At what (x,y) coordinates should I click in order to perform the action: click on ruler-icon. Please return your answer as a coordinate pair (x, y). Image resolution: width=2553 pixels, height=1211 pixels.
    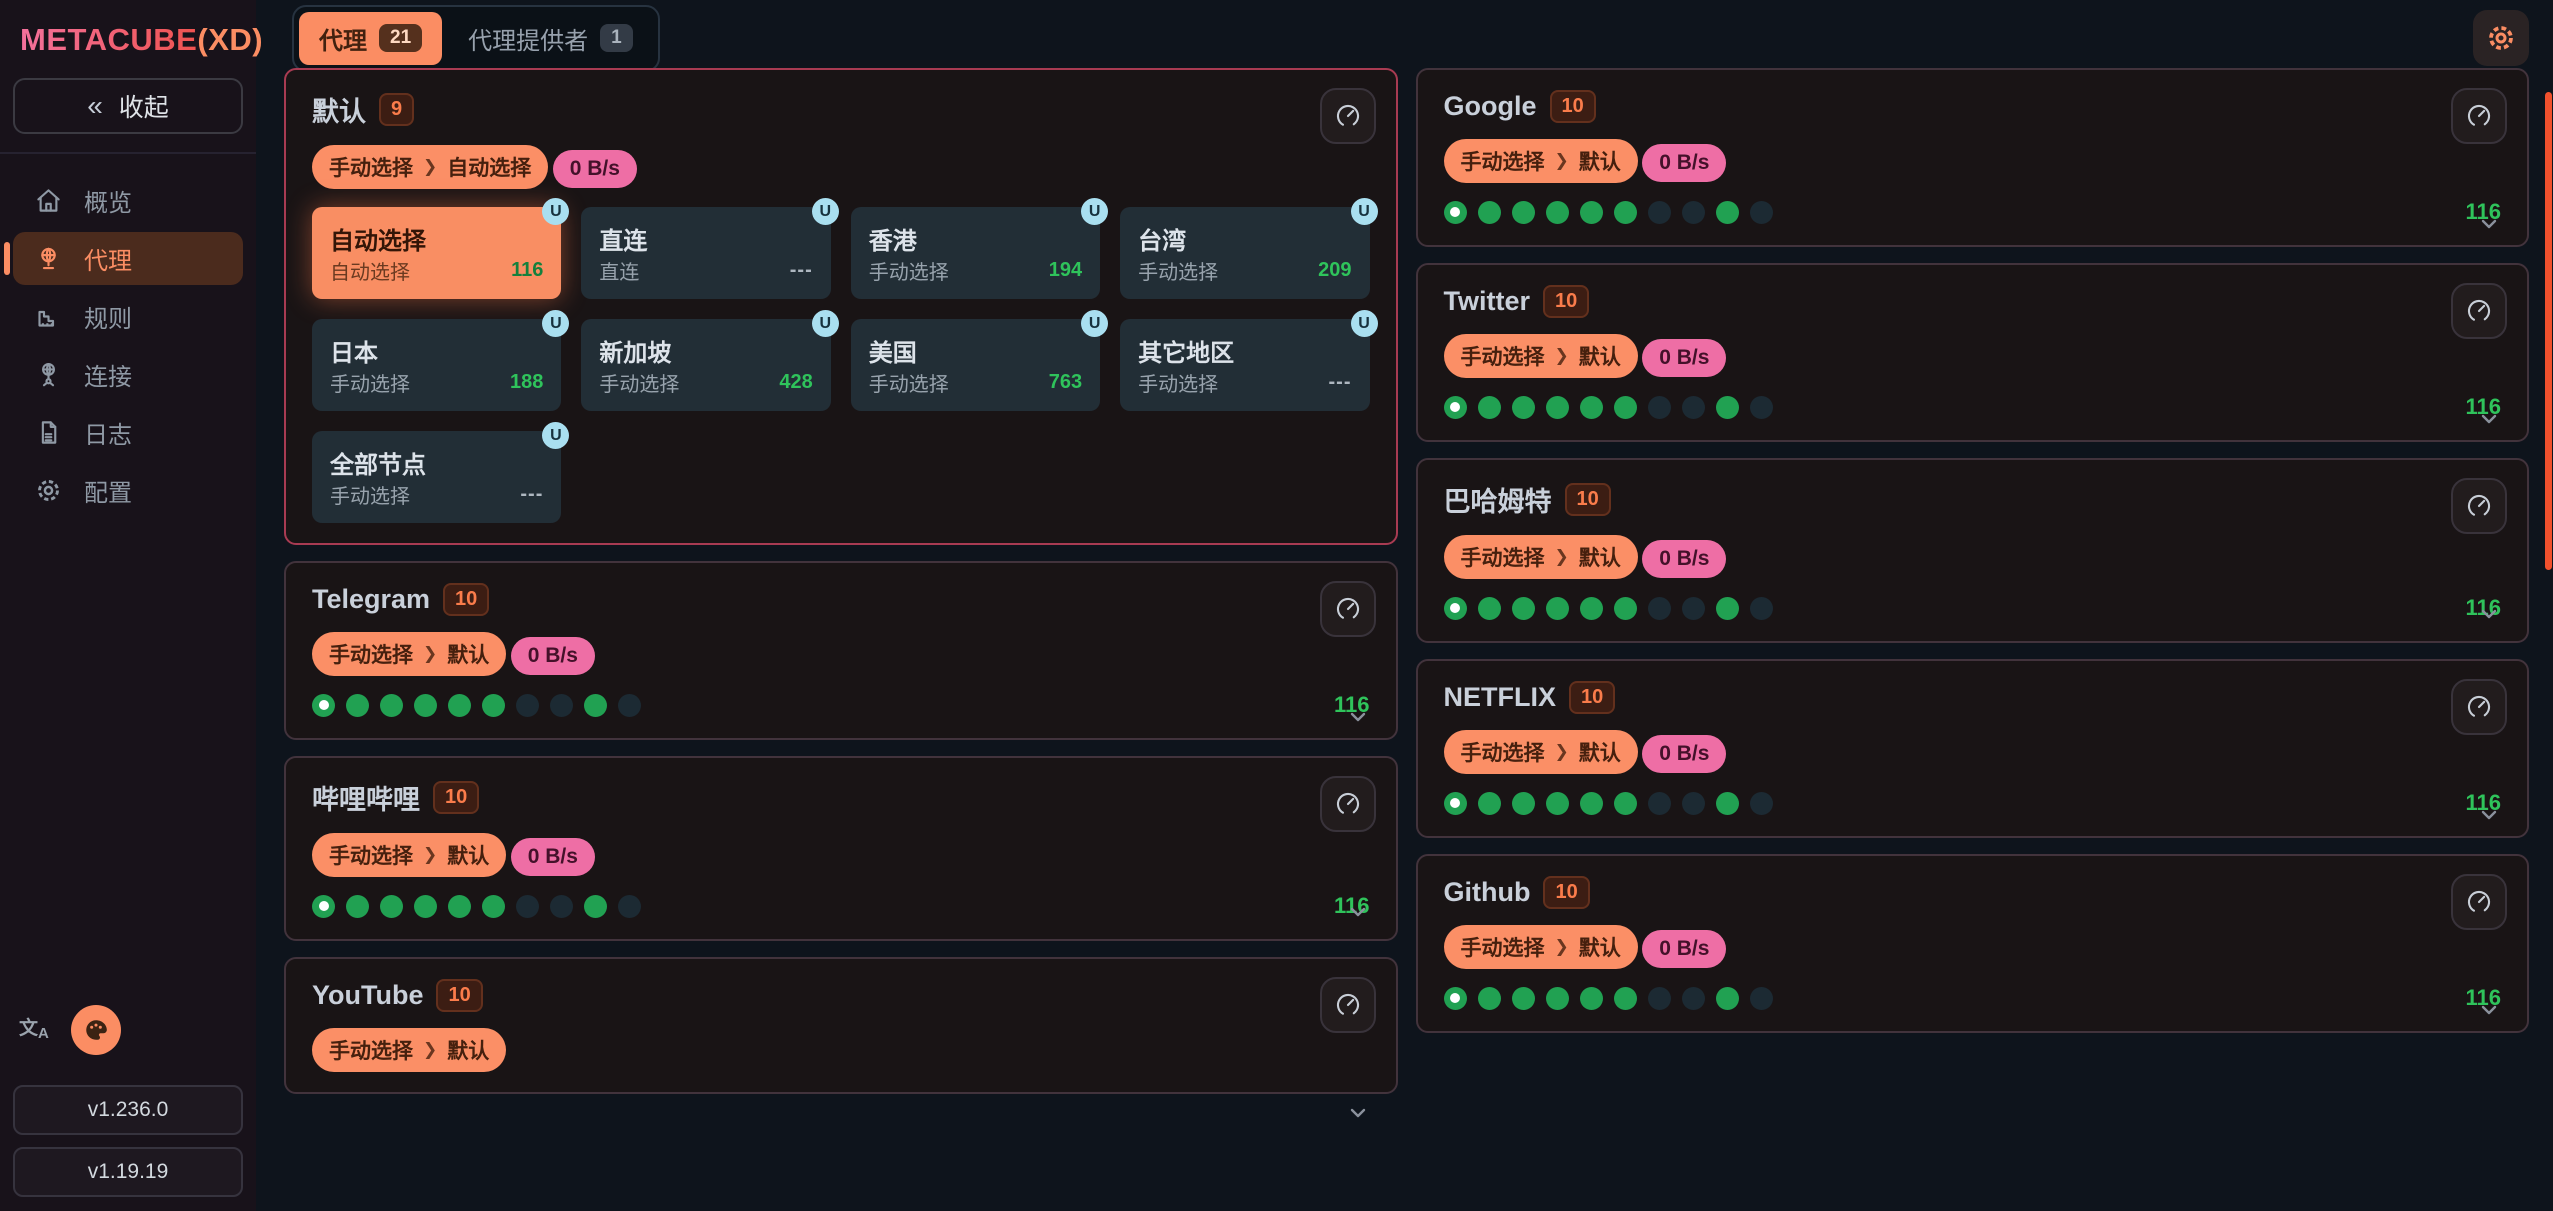
    Looking at the image, I should click on (48, 316).